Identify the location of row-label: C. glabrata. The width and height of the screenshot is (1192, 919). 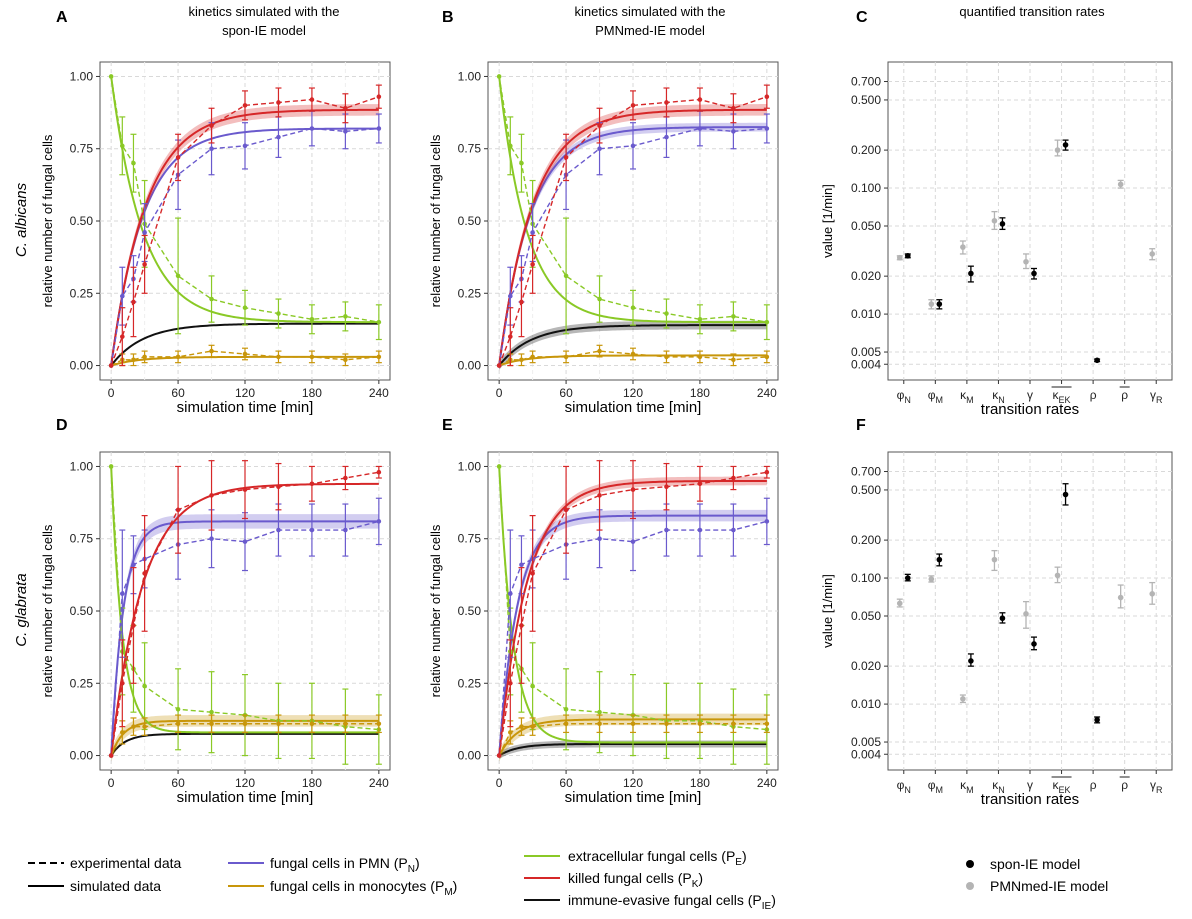
(21, 609).